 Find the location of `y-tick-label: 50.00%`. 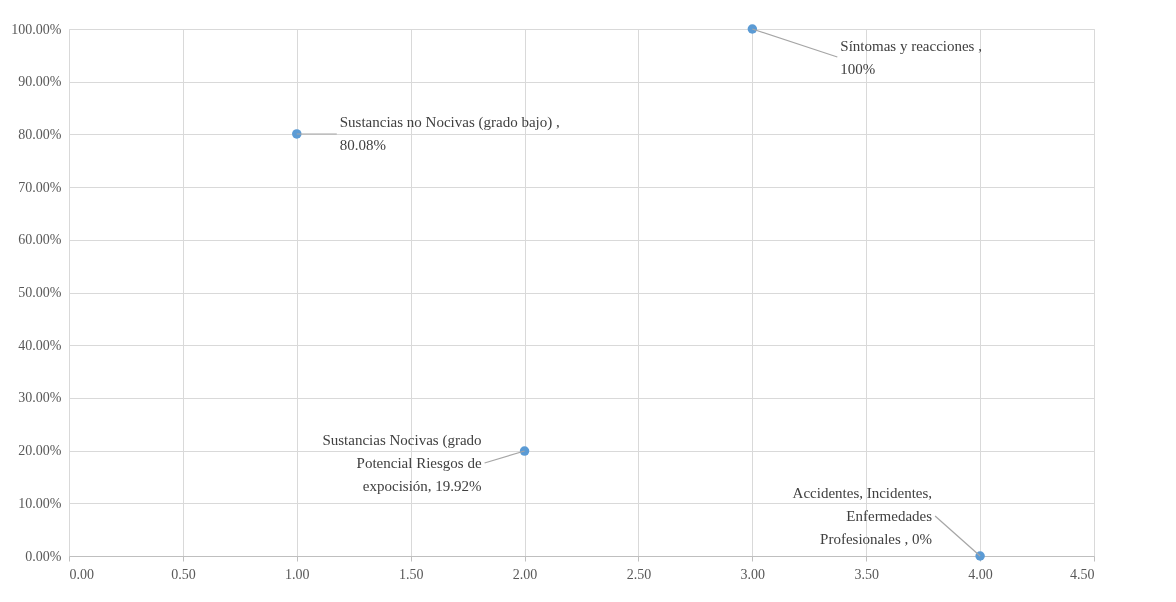

y-tick-label: 50.00% is located at coordinates (40, 292).